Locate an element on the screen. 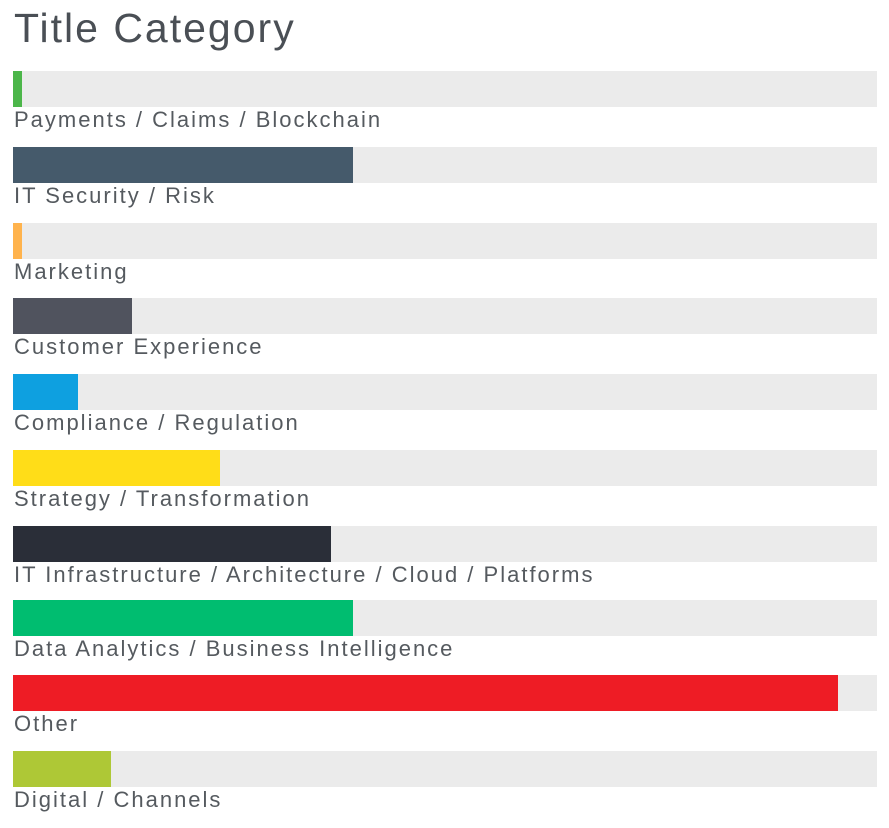 The image size is (889, 828). bar-row: Strategy / Transformation is located at coordinates (445, 480).